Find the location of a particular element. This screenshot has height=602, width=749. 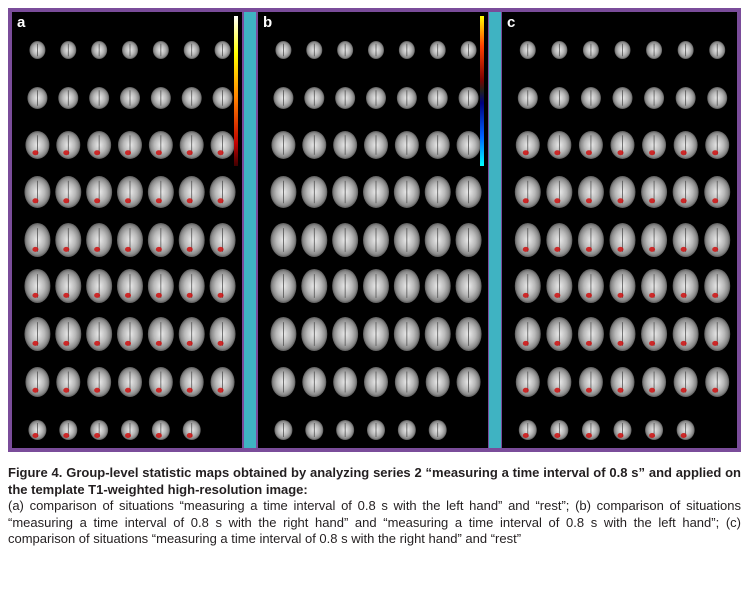

colorbar-b is located at coordinates (482, 91).